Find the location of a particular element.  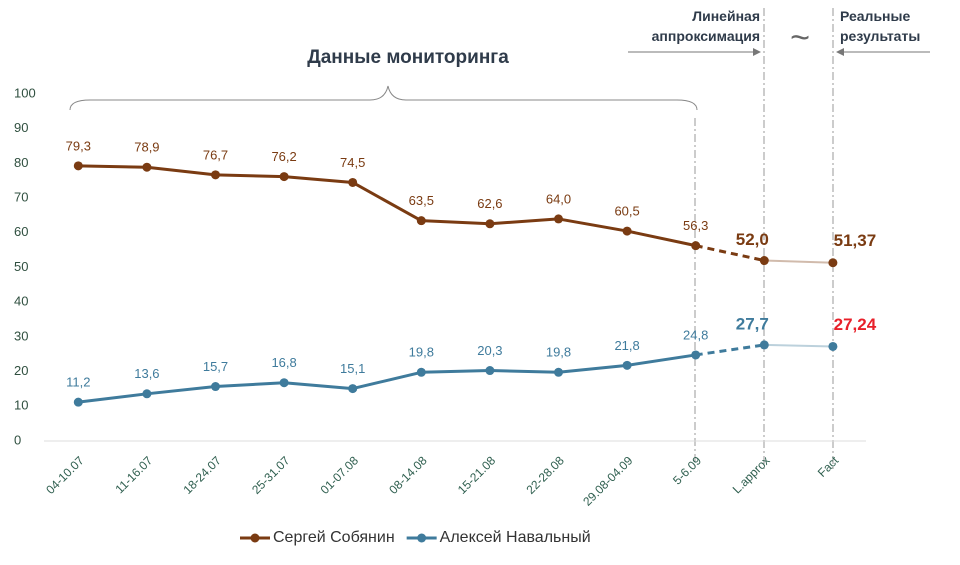

tilde: ~ is located at coordinates (800, 38).